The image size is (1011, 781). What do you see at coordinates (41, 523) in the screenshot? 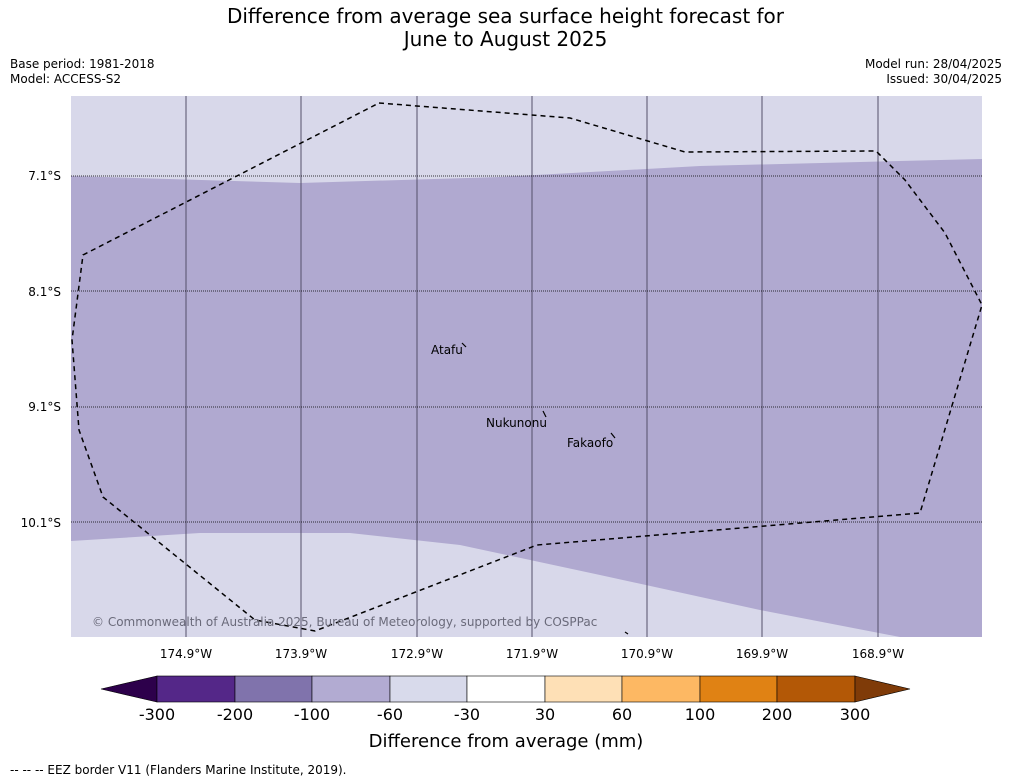
I see `lat-label-10-1s: 10.1°S` at bounding box center [41, 523].